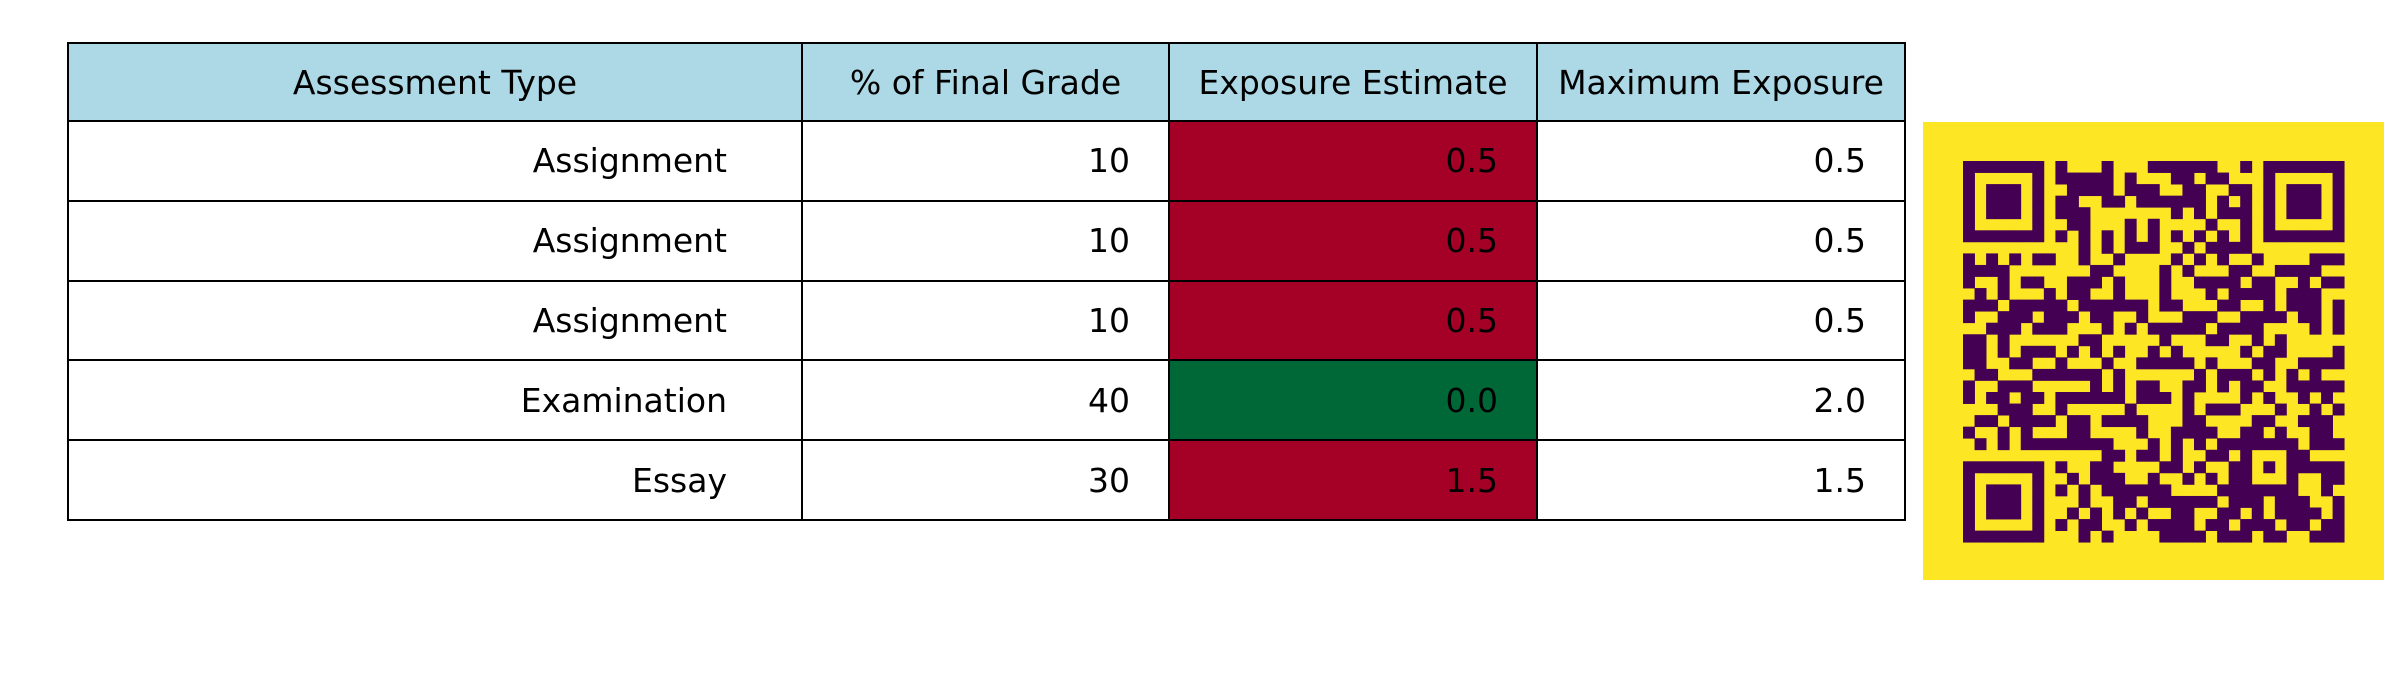  I want to click on maximum-exposure-cell: 1.5, so click(1721, 480).